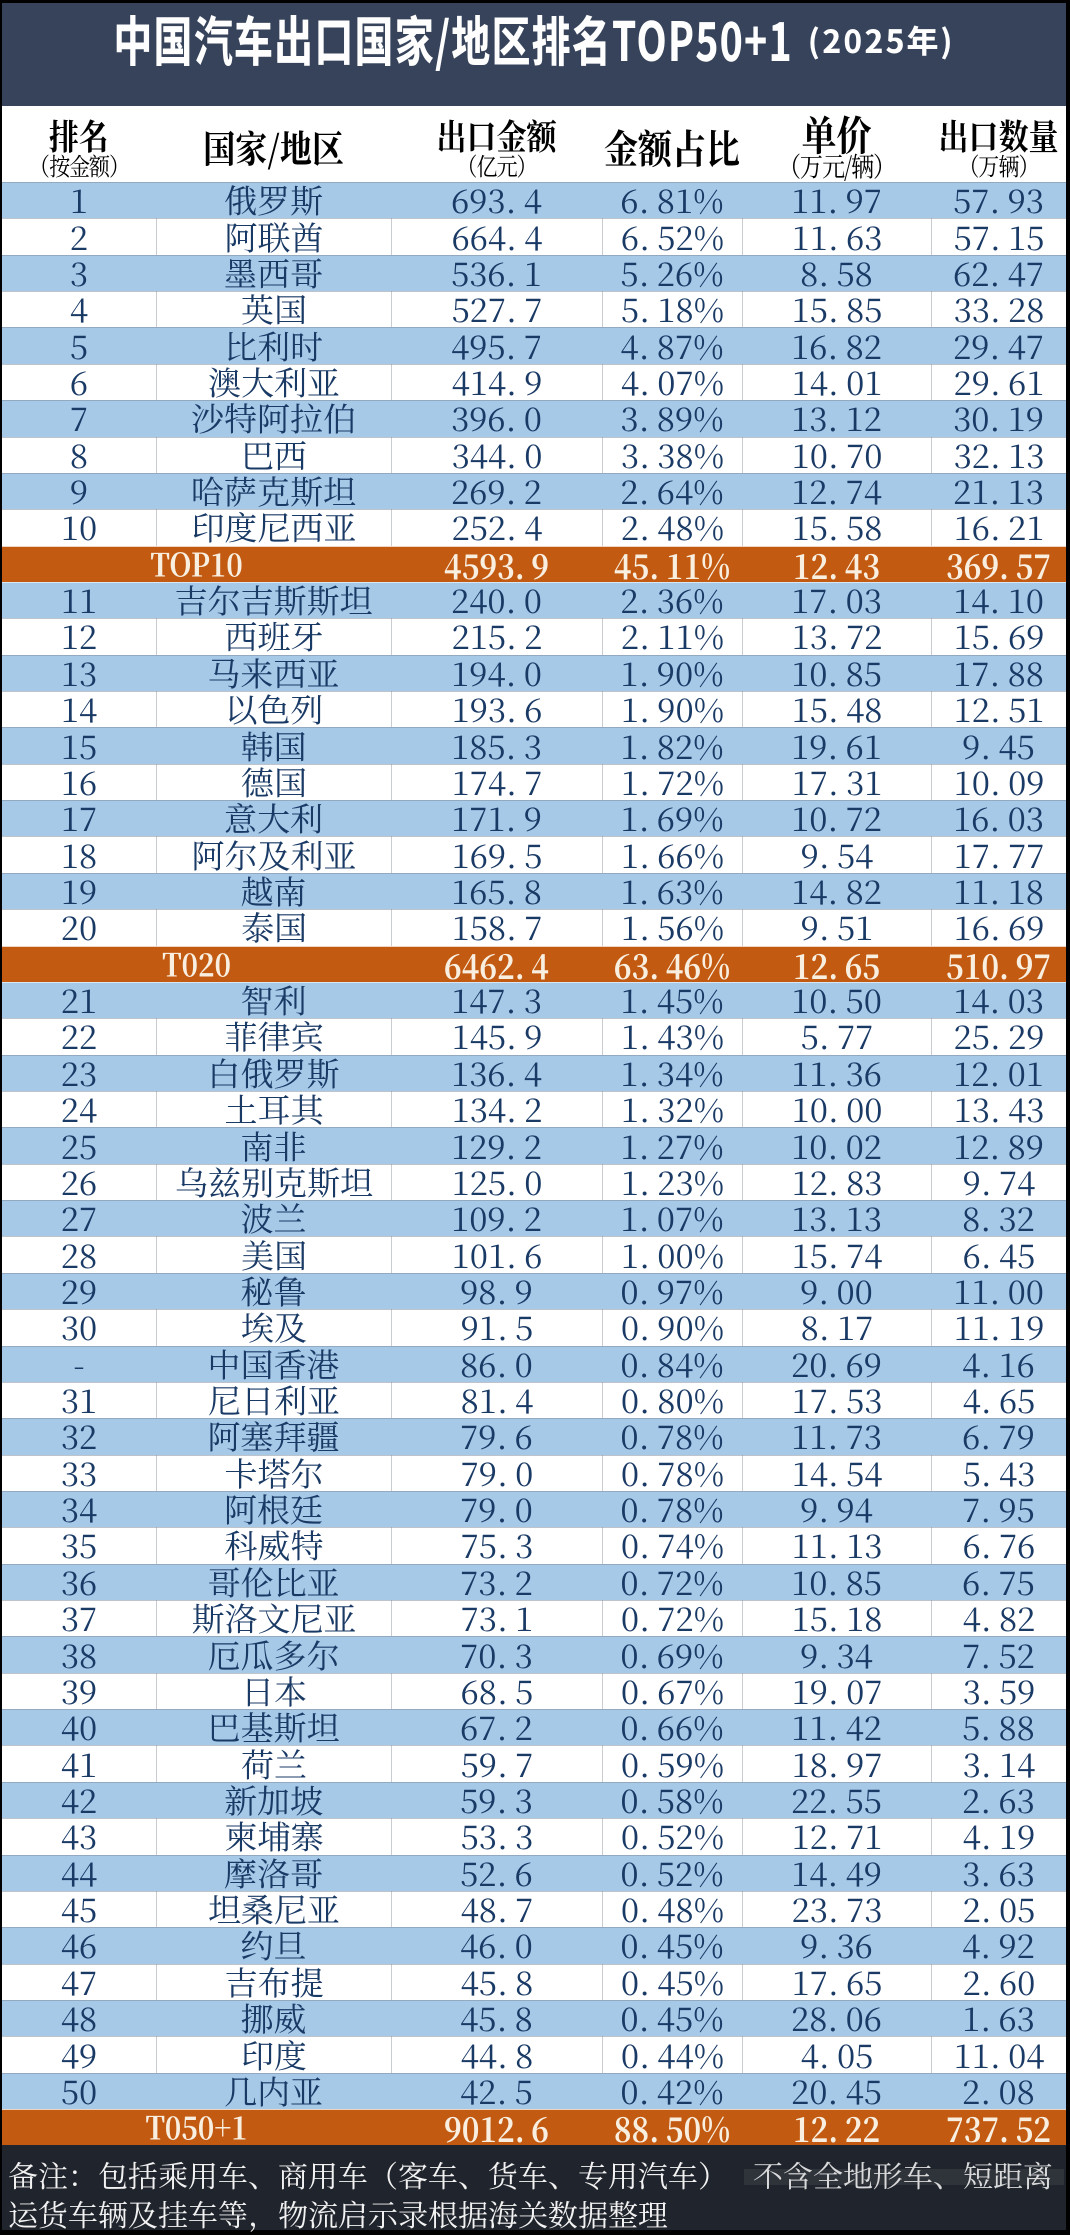  I want to click on cell-rank: 41, so click(79, 1763).